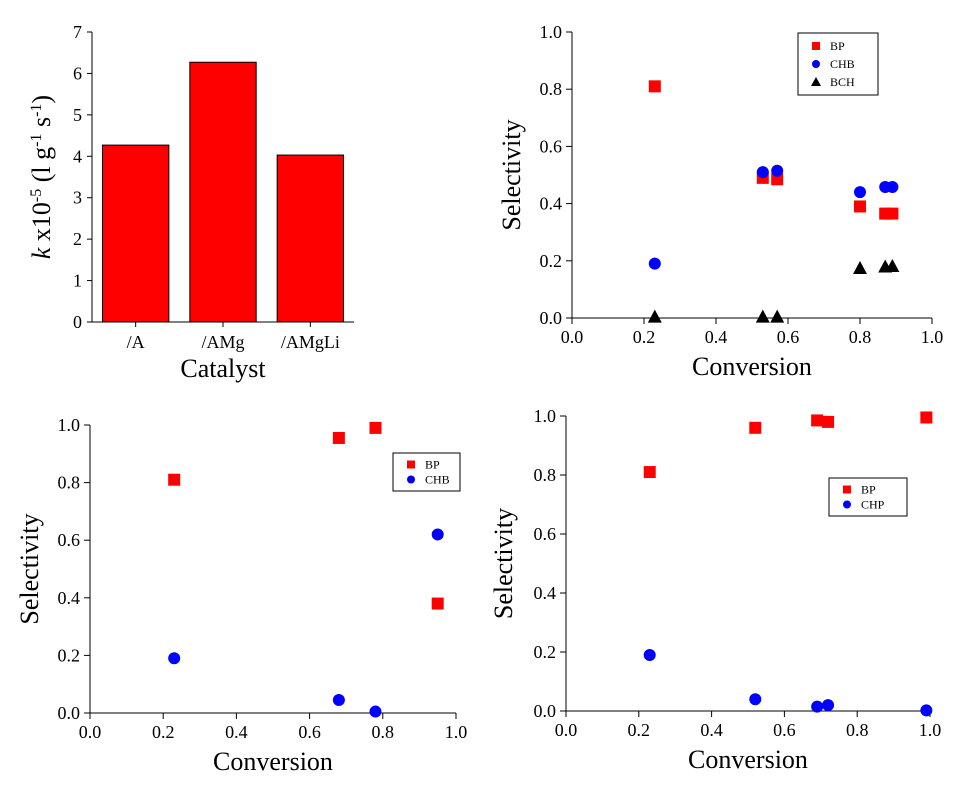 This screenshot has width=979, height=796. What do you see at coordinates (77, 156) in the screenshot?
I see `y-tick-label: 4` at bounding box center [77, 156].